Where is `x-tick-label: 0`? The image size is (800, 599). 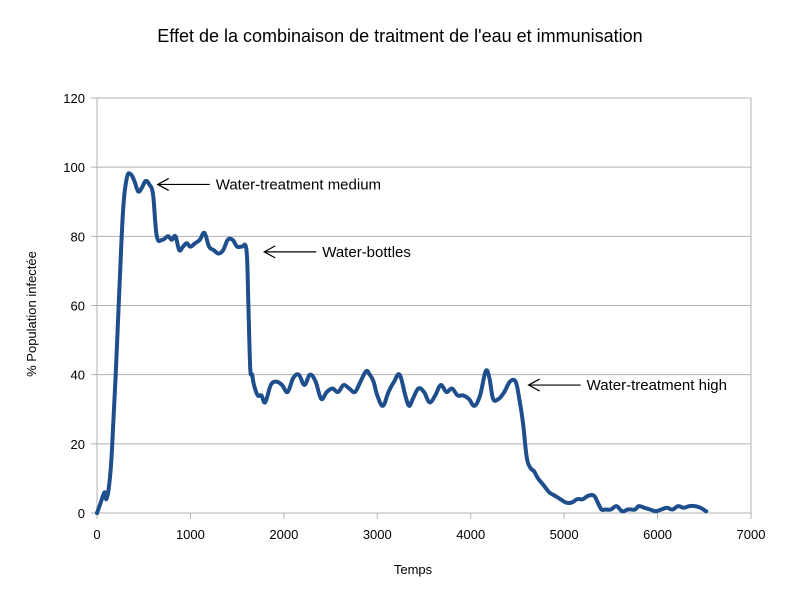
x-tick-label: 0 is located at coordinates (96, 534).